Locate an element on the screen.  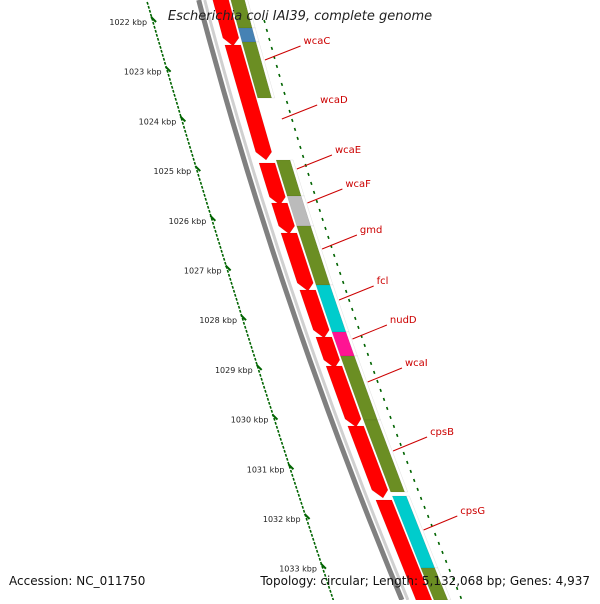
kbp-label: 1029 kbp is located at coordinates (234, 370).